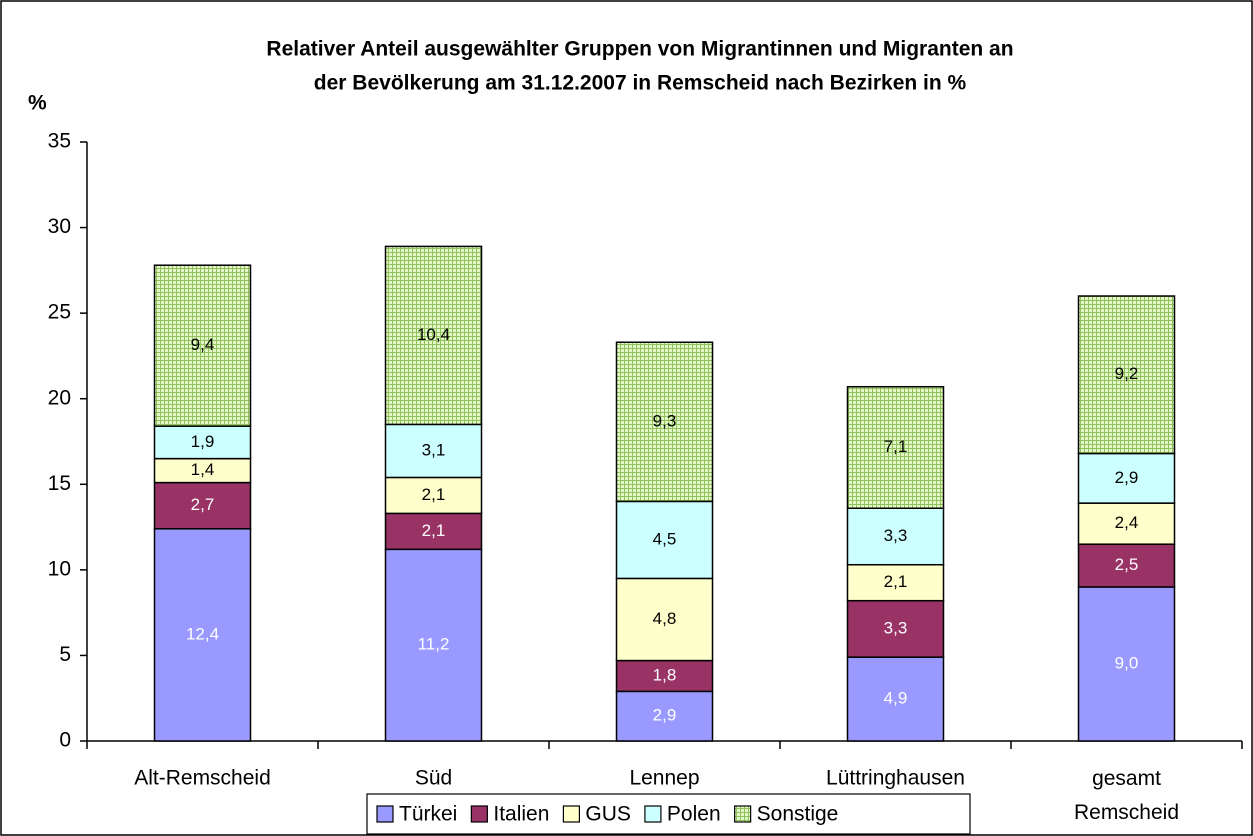  I want to click on y-tick-label: 25, so click(59, 312).